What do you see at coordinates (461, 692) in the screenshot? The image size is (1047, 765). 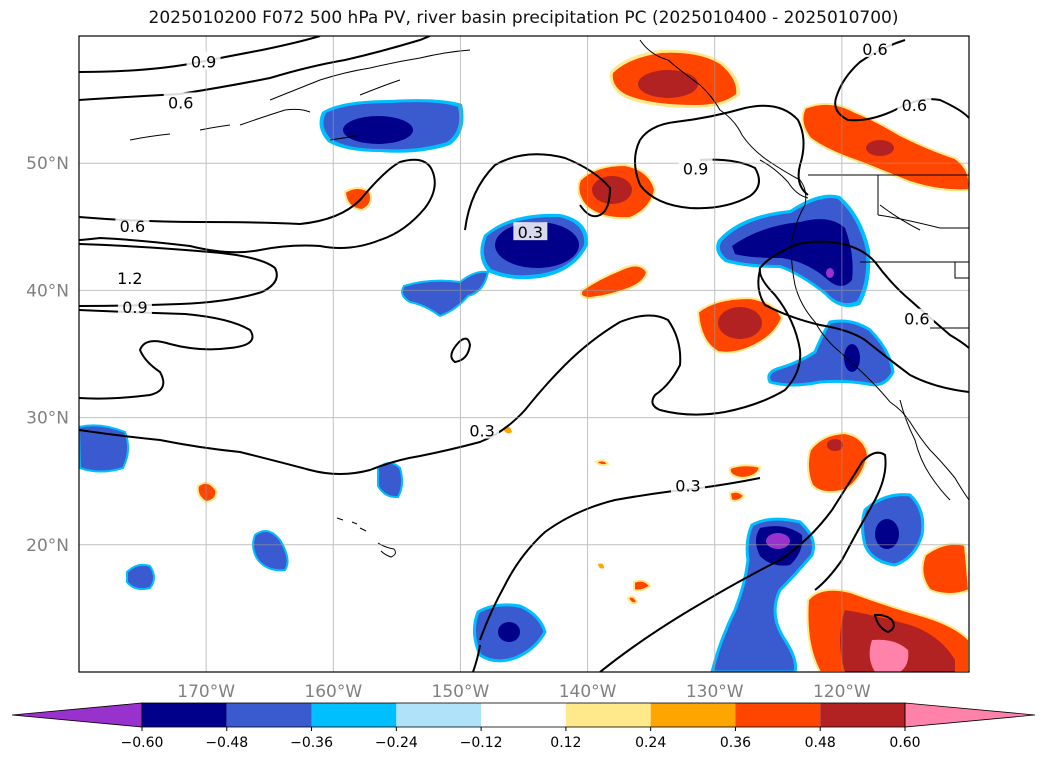 I see `lon-tick-label: 150°W` at bounding box center [461, 692].